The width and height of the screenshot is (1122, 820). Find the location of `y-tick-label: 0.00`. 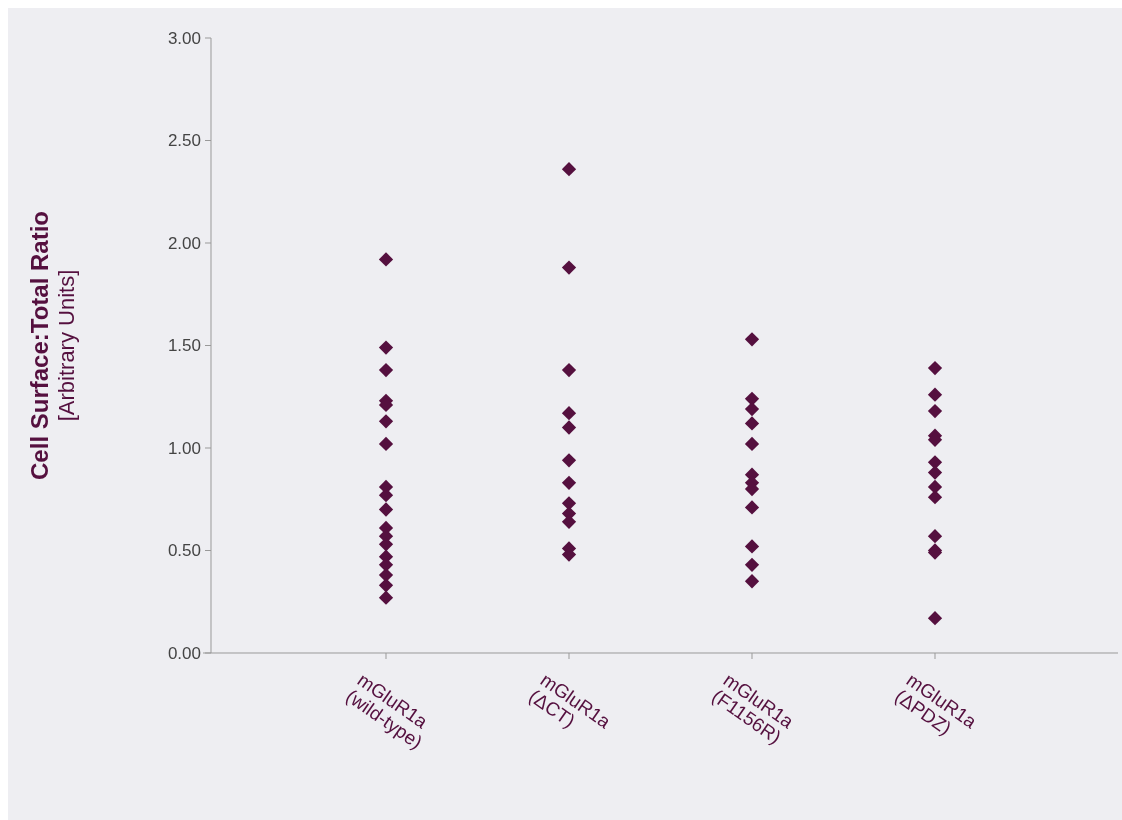

y-tick-label: 0.00 is located at coordinates (184, 653).